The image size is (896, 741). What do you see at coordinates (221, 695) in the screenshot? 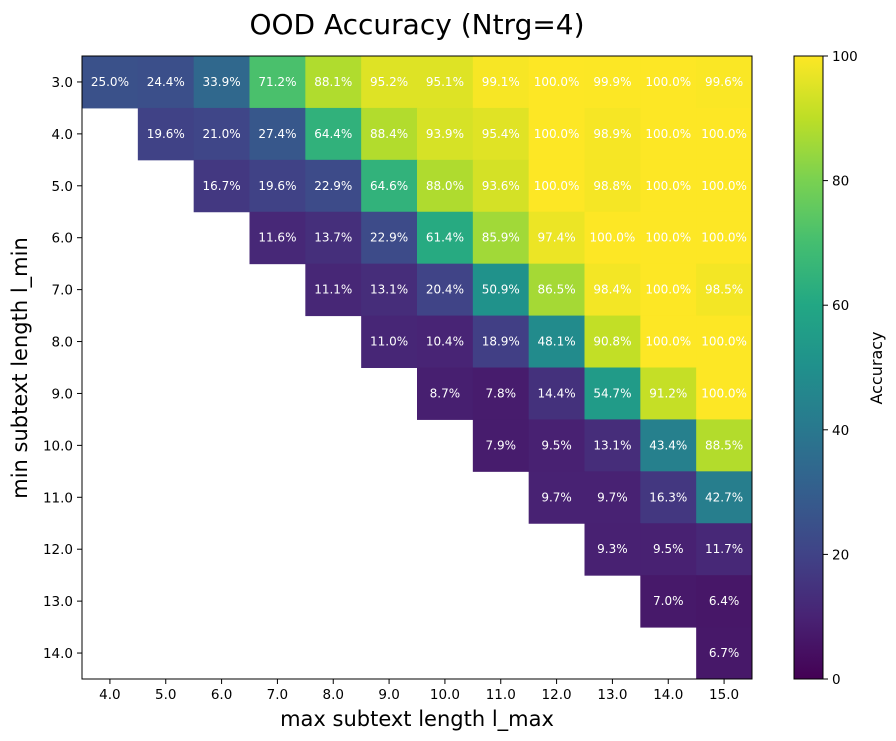
I see `x-tick-label: 6.0` at bounding box center [221, 695].